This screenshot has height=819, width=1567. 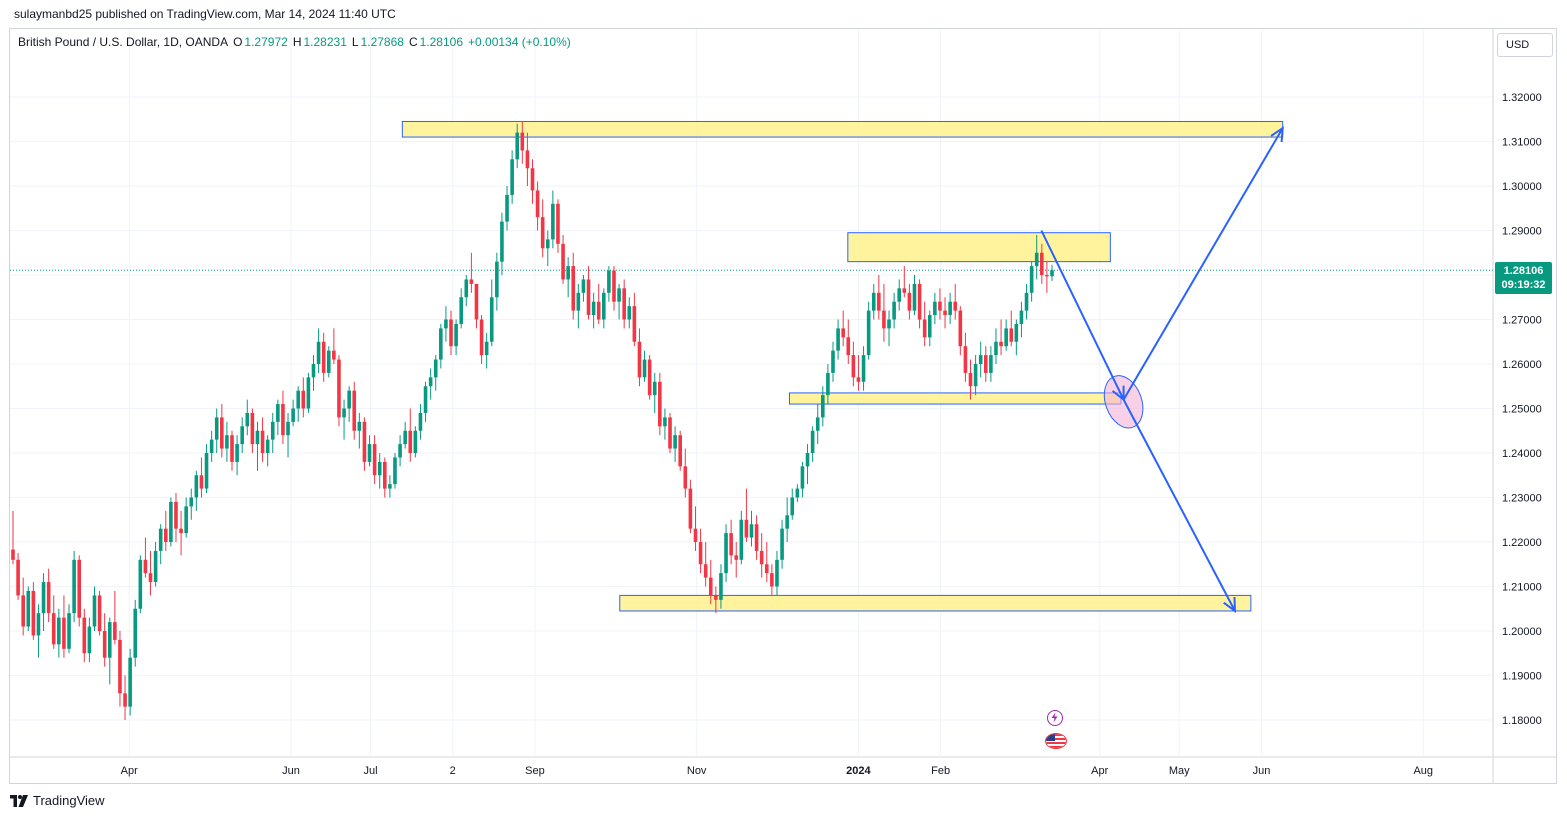 What do you see at coordinates (1522, 721) in the screenshot?
I see `price-tick-label: 1.18000` at bounding box center [1522, 721].